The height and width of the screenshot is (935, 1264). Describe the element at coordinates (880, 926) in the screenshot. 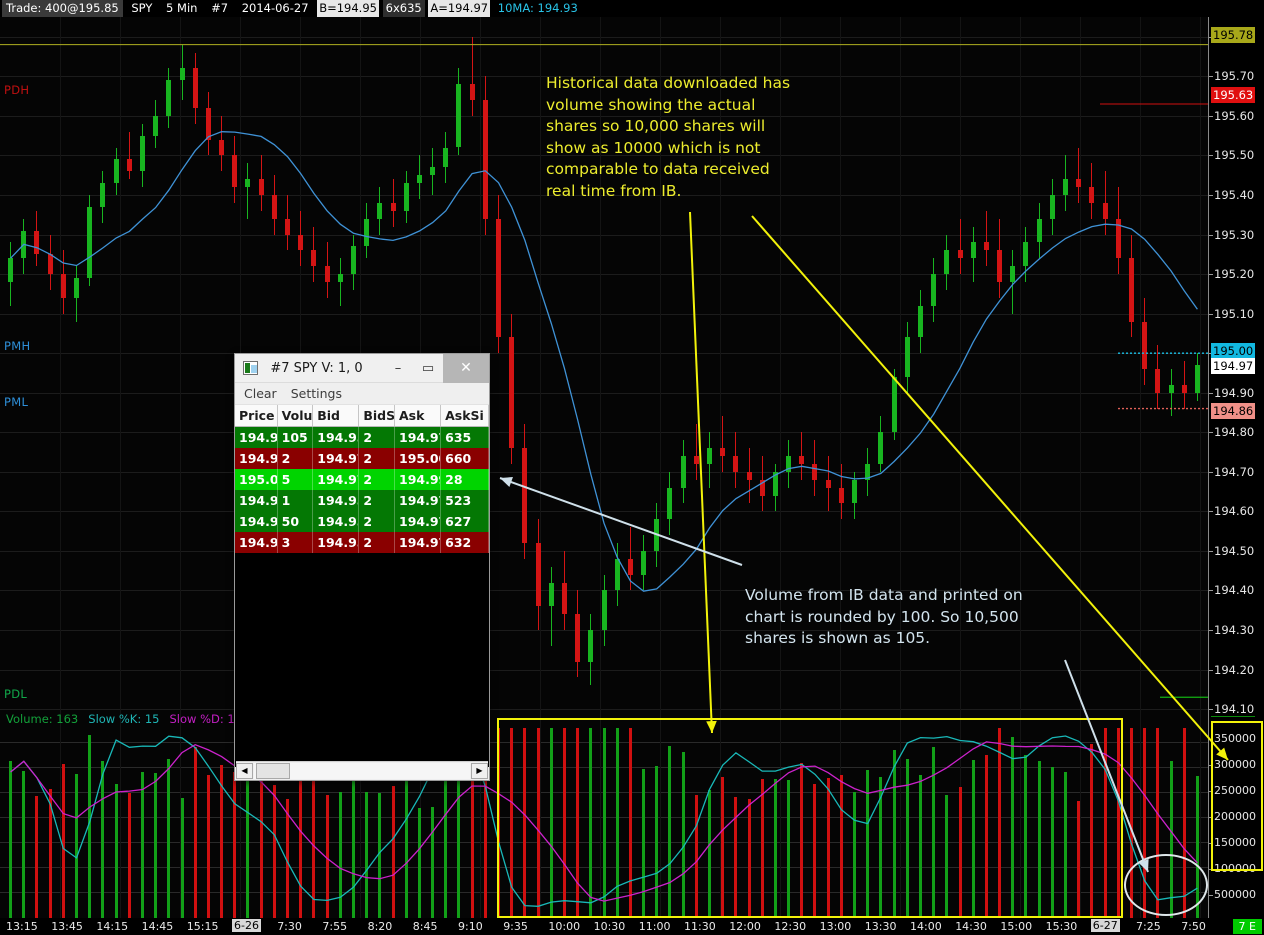

I see `time-tick-label: 13:30` at that location.